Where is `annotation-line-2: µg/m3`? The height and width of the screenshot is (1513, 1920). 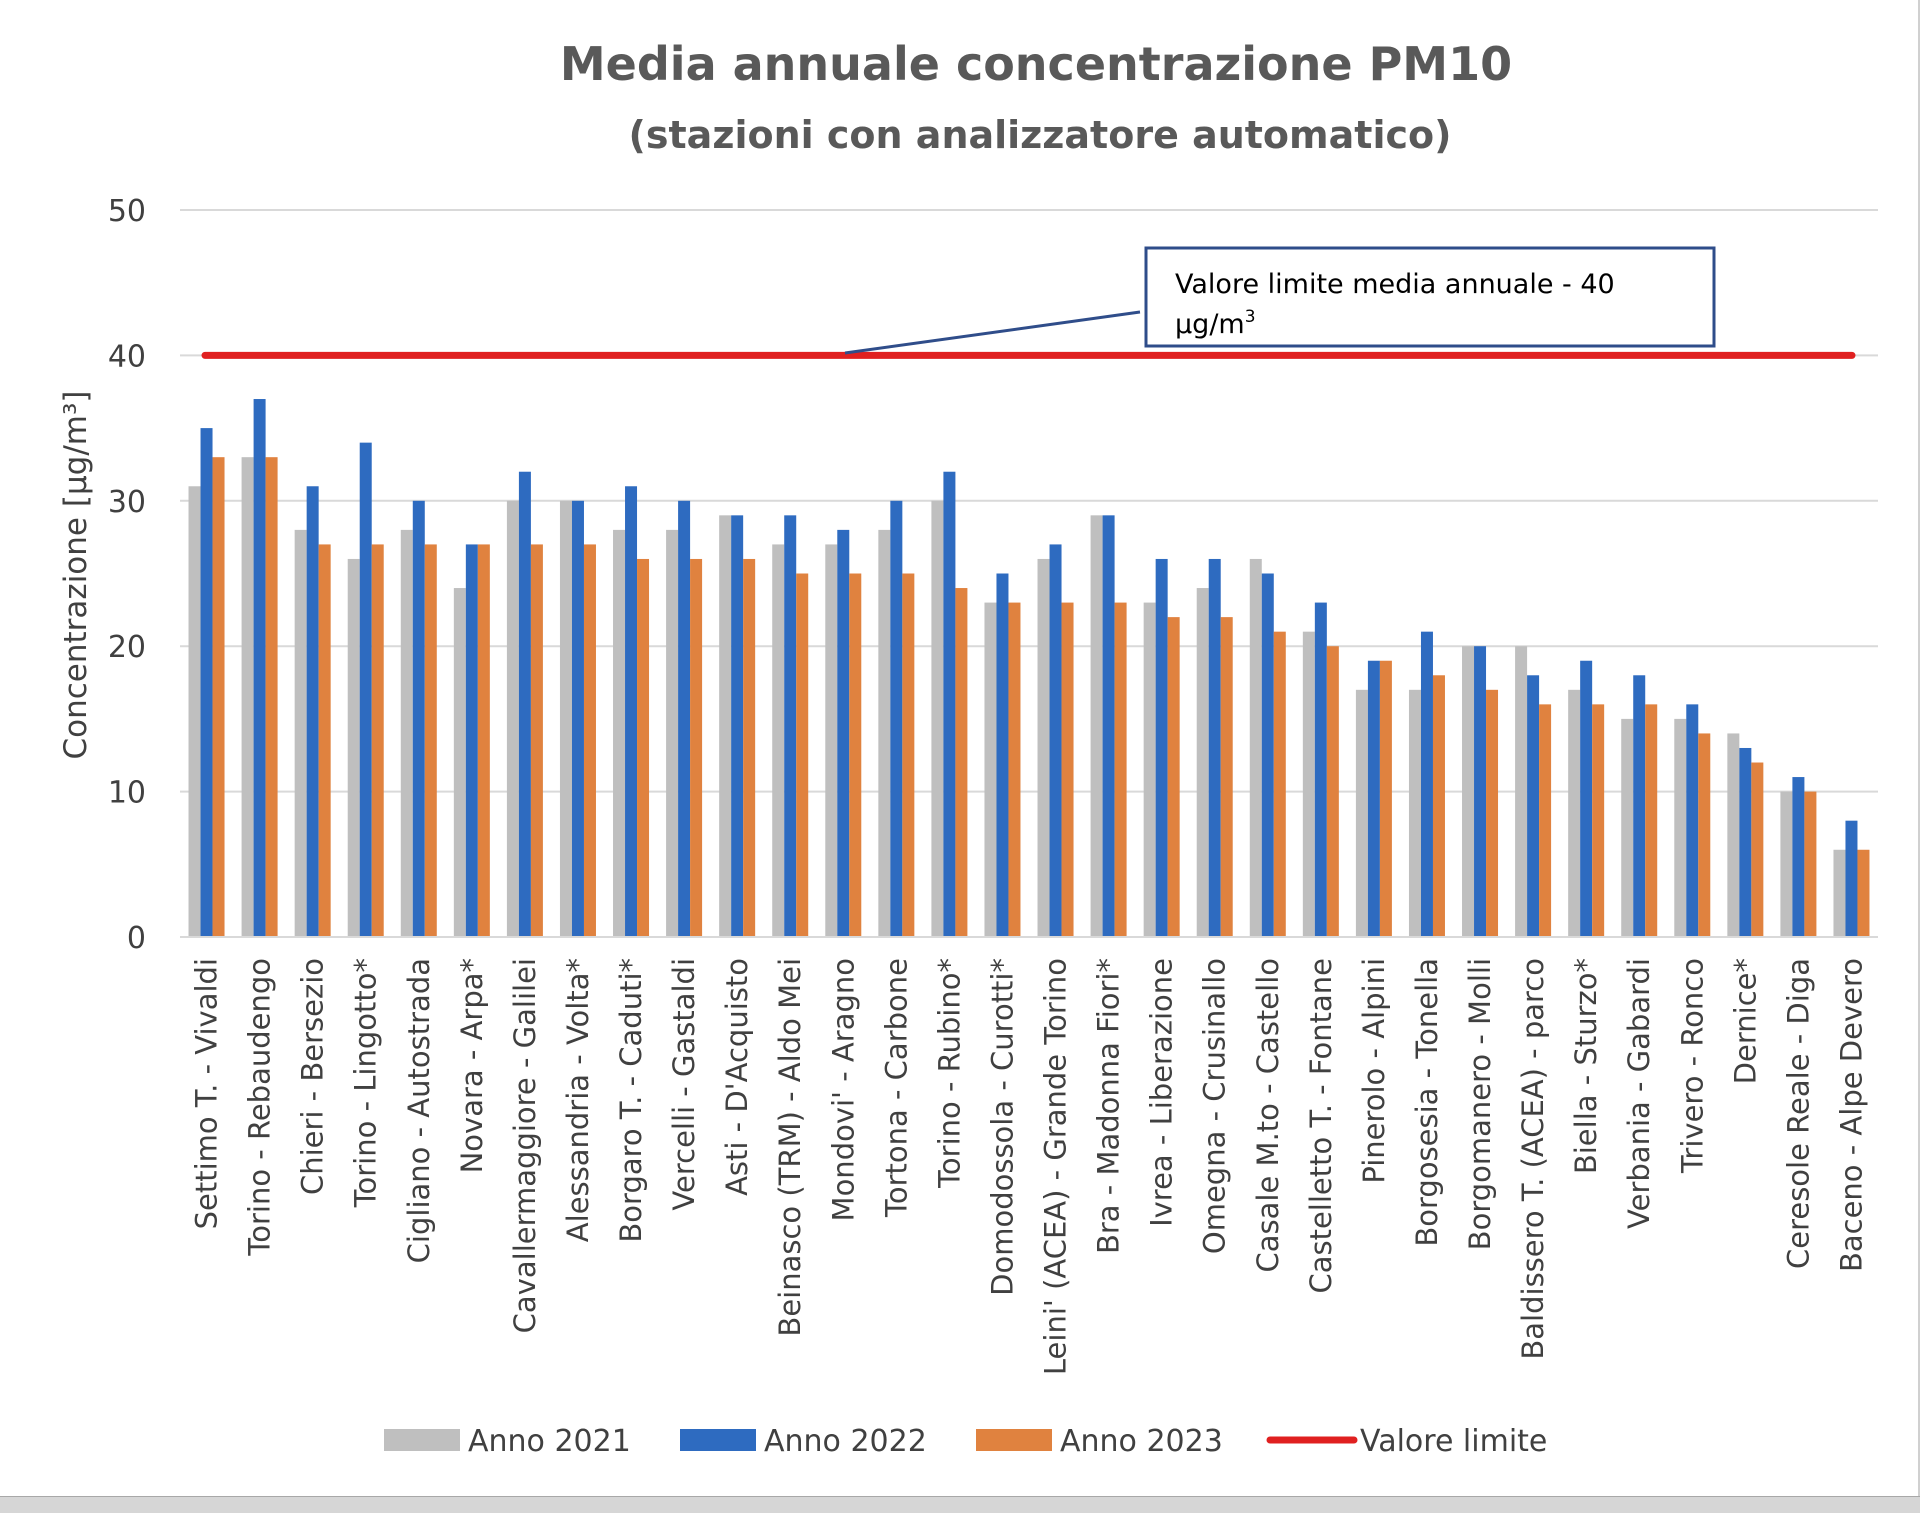 annotation-line-2: µg/m3 is located at coordinates (1215, 323).